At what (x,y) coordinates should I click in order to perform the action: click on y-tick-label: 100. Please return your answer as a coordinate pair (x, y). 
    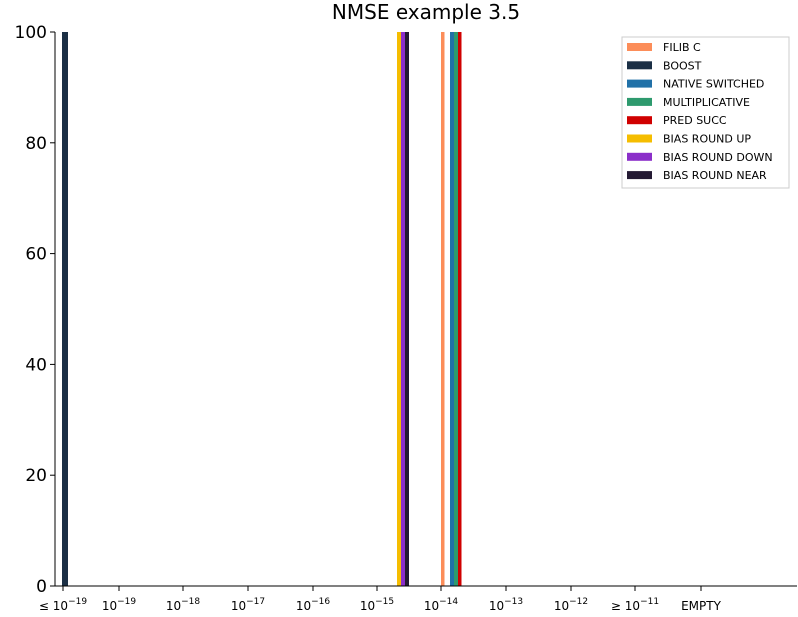
    Looking at the image, I should click on (31, 33).